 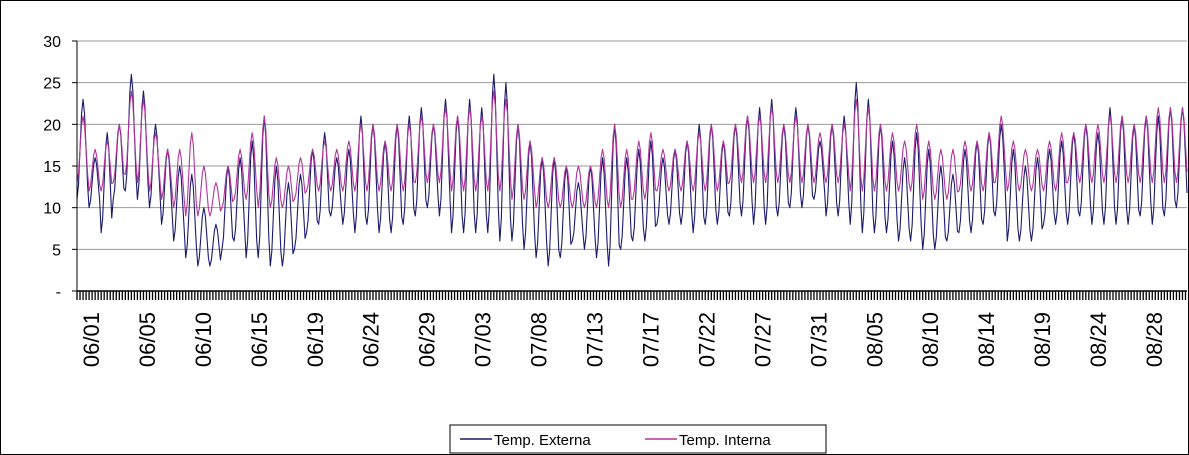 I want to click on legend-box, so click(x=638, y=439).